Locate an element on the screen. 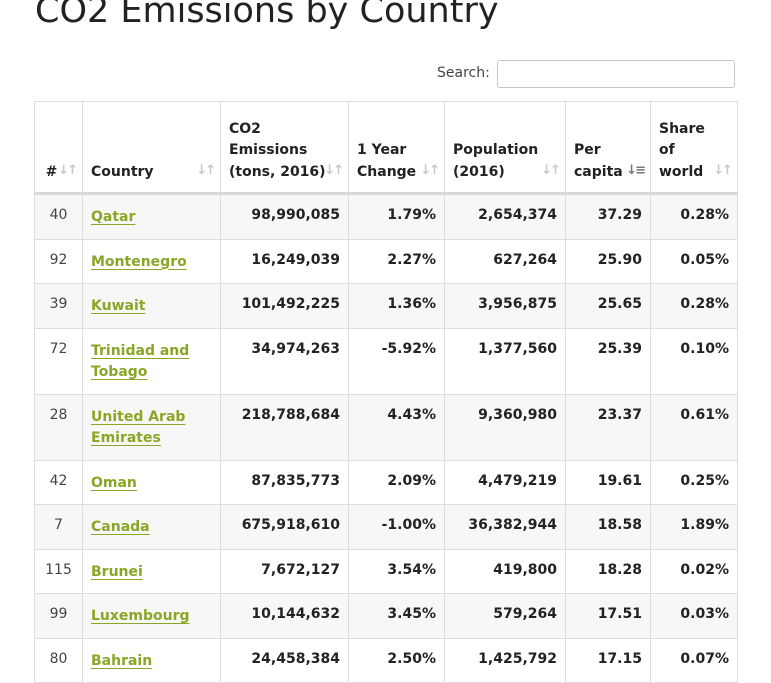 The width and height of the screenshot is (771, 683). cell-per-capita: 25.65 is located at coordinates (608, 306).